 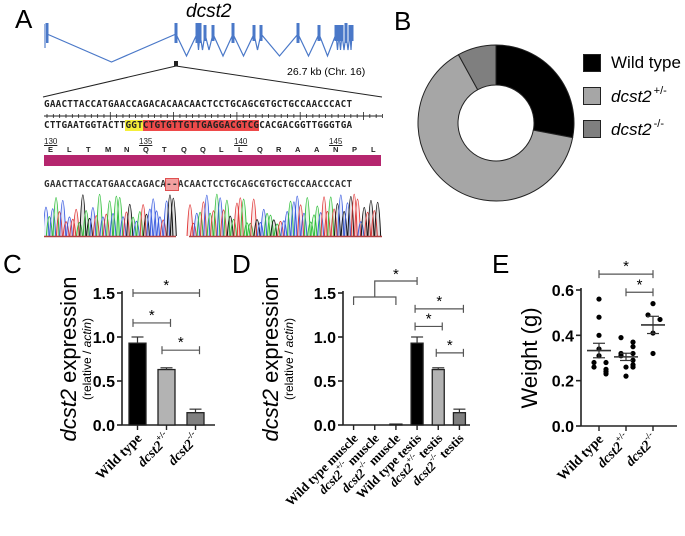 I want to click on mutant-seq-before: GAACTTACCATGAACCAGACA, so click(x=105, y=184).